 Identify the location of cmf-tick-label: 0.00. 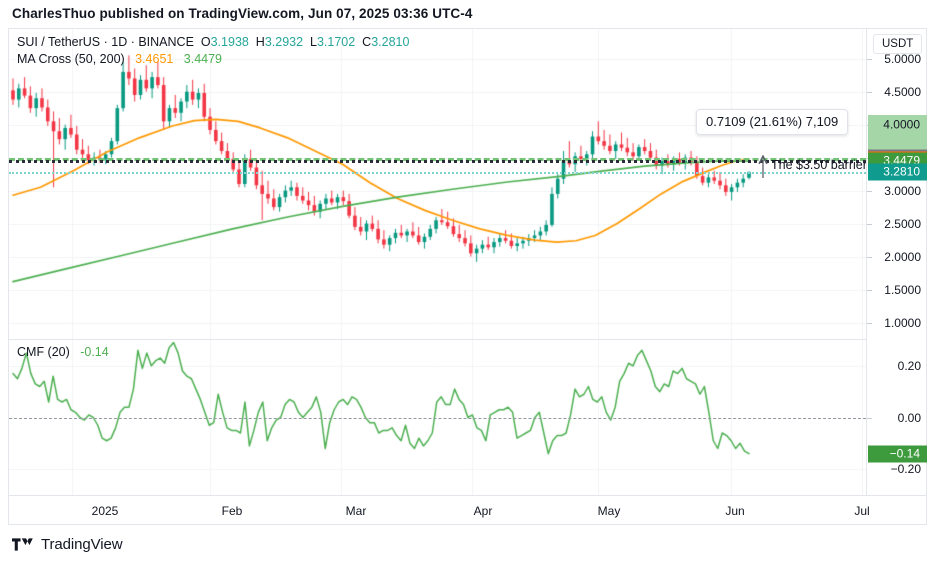
(909, 417).